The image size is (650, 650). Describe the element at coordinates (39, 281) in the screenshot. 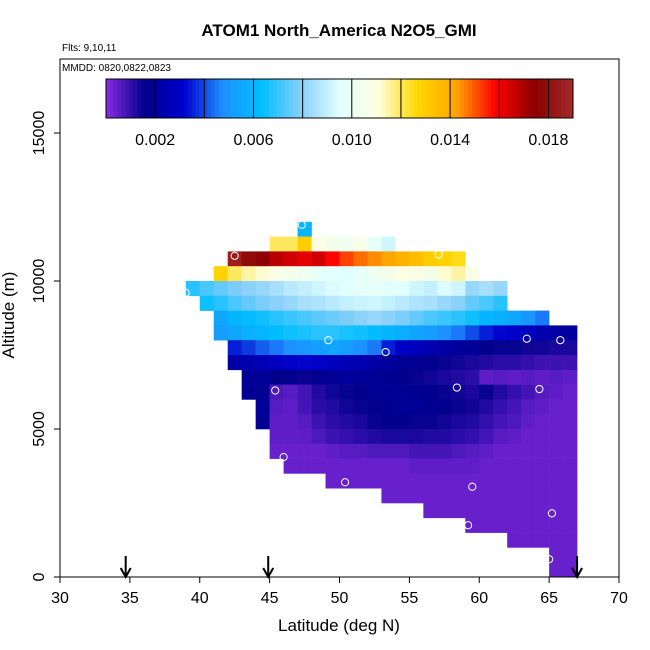

I see `y-tick-label: 10000` at that location.